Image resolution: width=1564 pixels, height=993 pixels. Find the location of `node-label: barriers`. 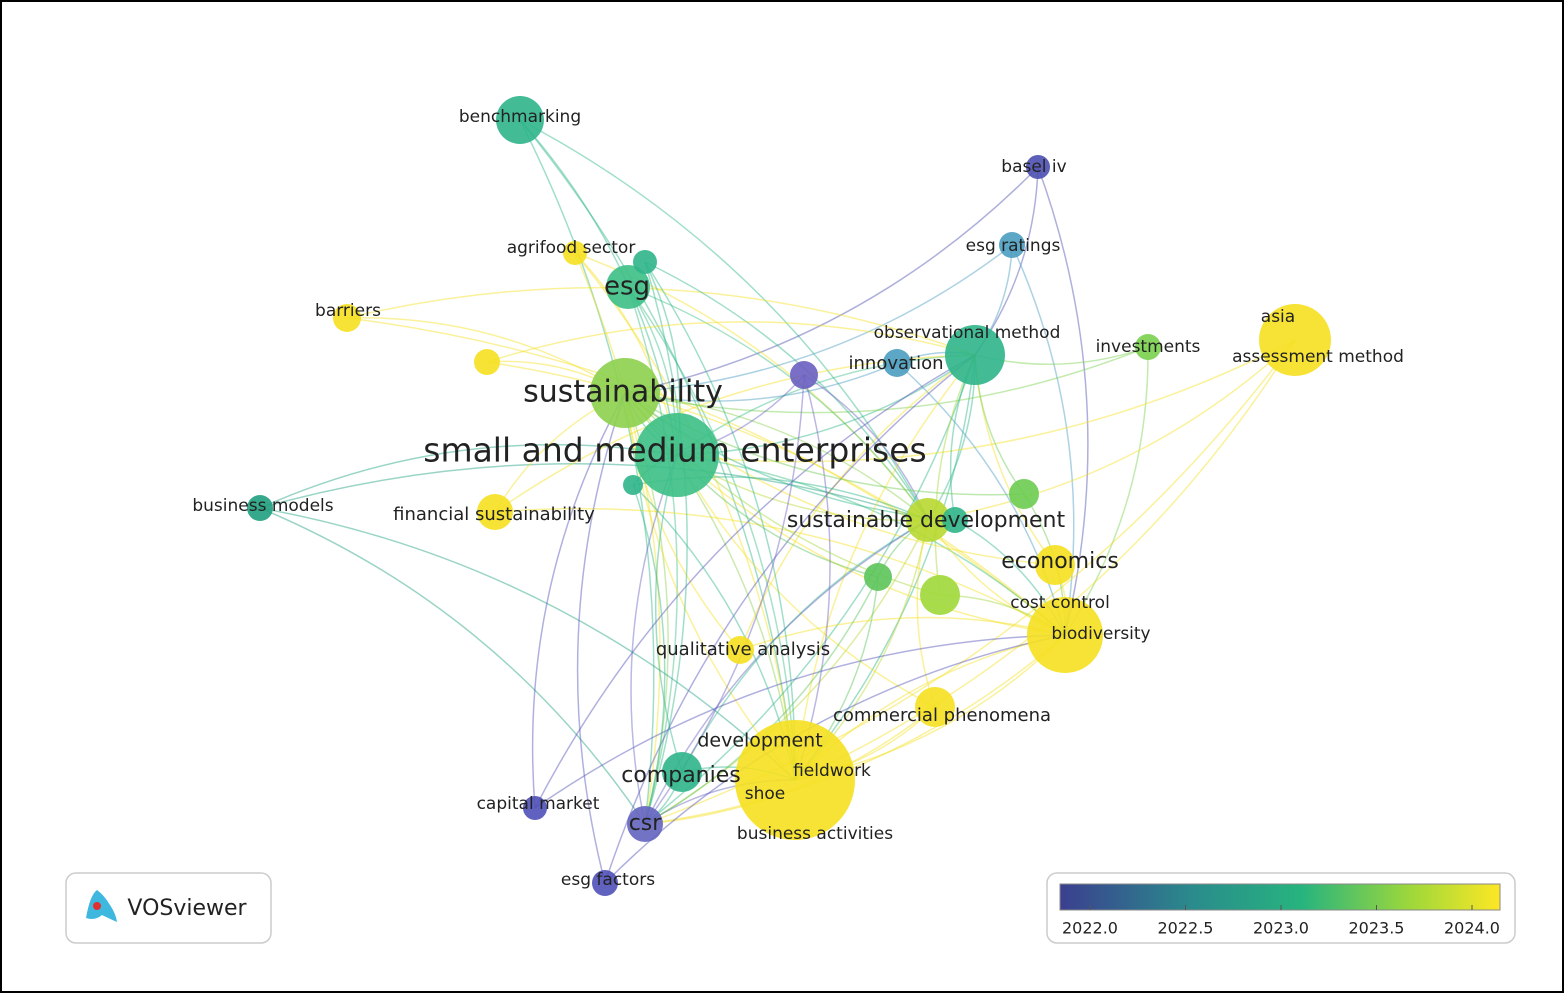

node-label: barriers is located at coordinates (348, 311).